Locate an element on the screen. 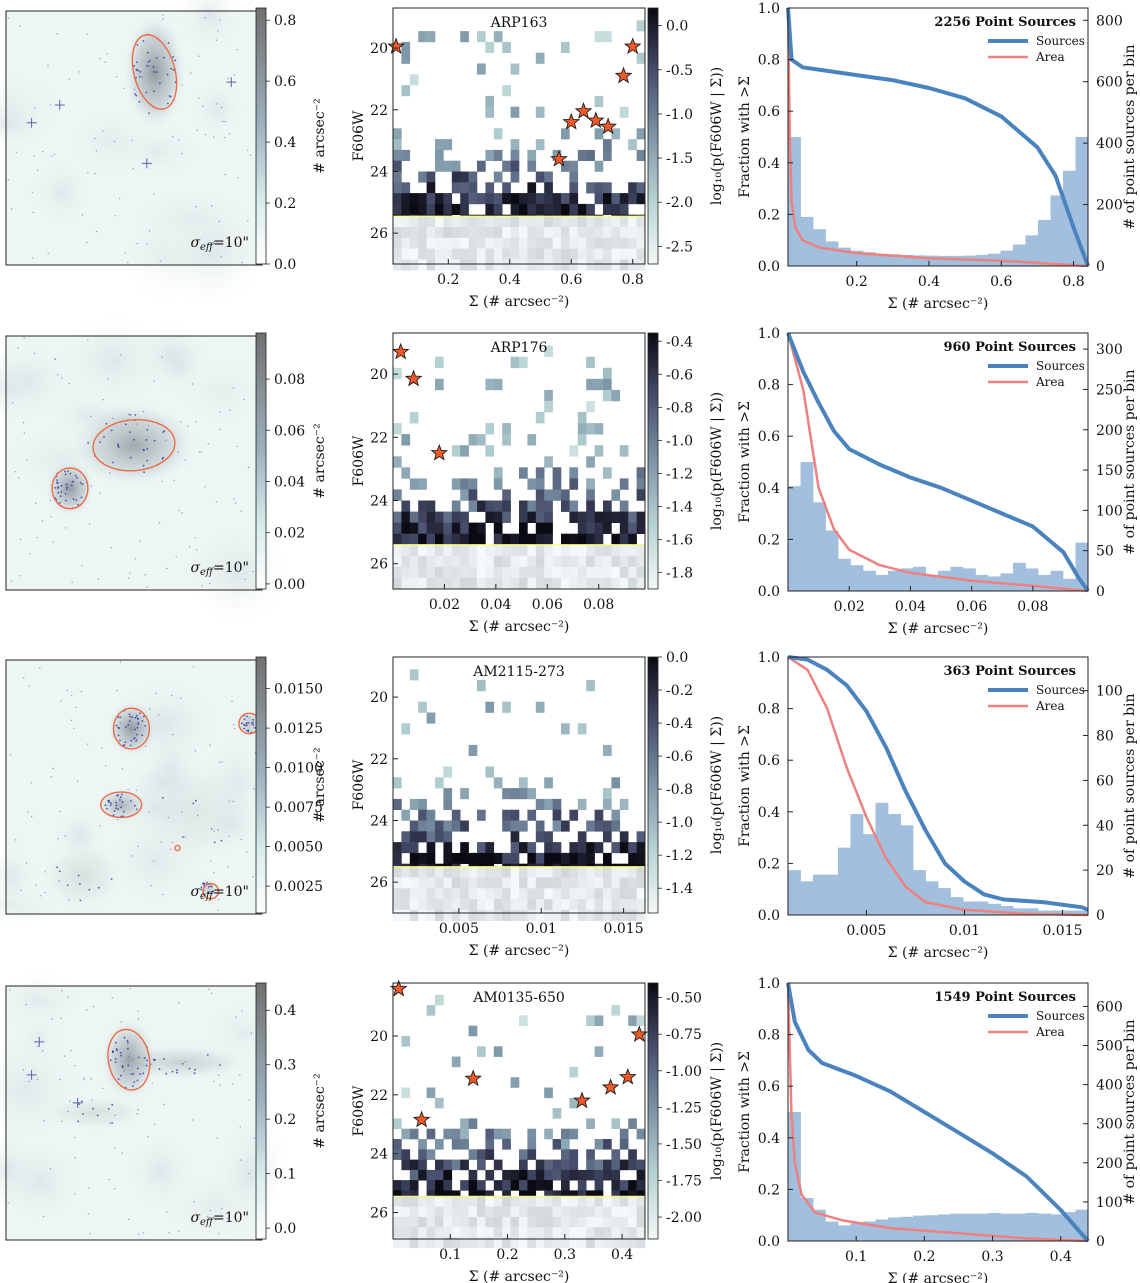  cmd-colorbar-tick-label: -1.4 is located at coordinates (679, 889).